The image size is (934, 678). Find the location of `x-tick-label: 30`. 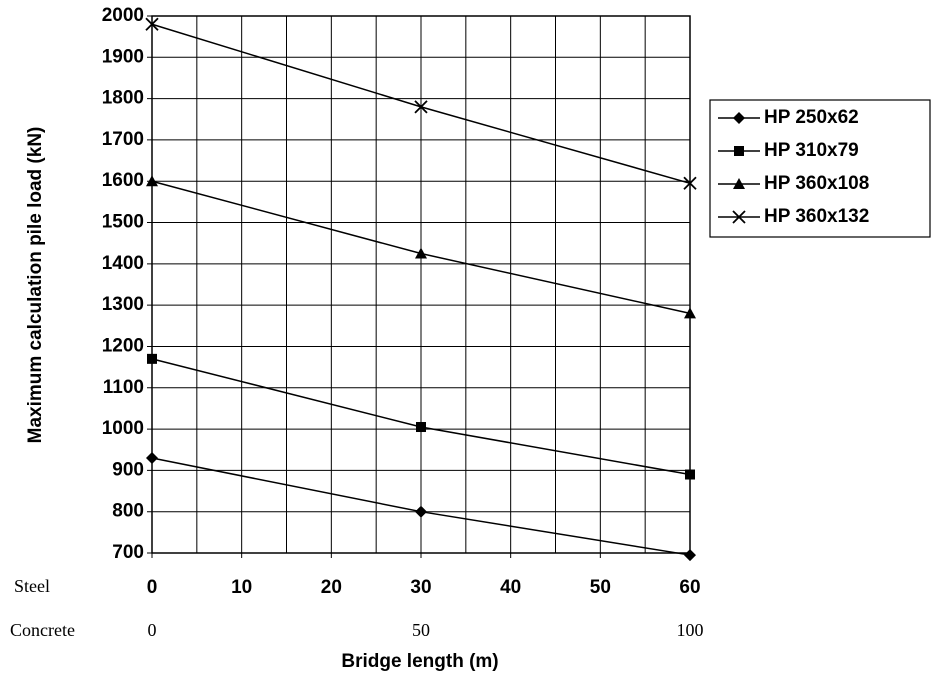

x-tick-label: 30 is located at coordinates (420, 587).